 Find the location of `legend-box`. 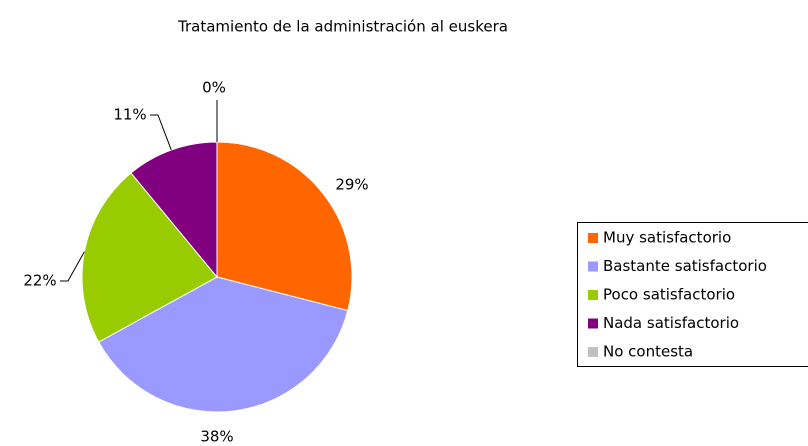

legend-box is located at coordinates (692, 294).